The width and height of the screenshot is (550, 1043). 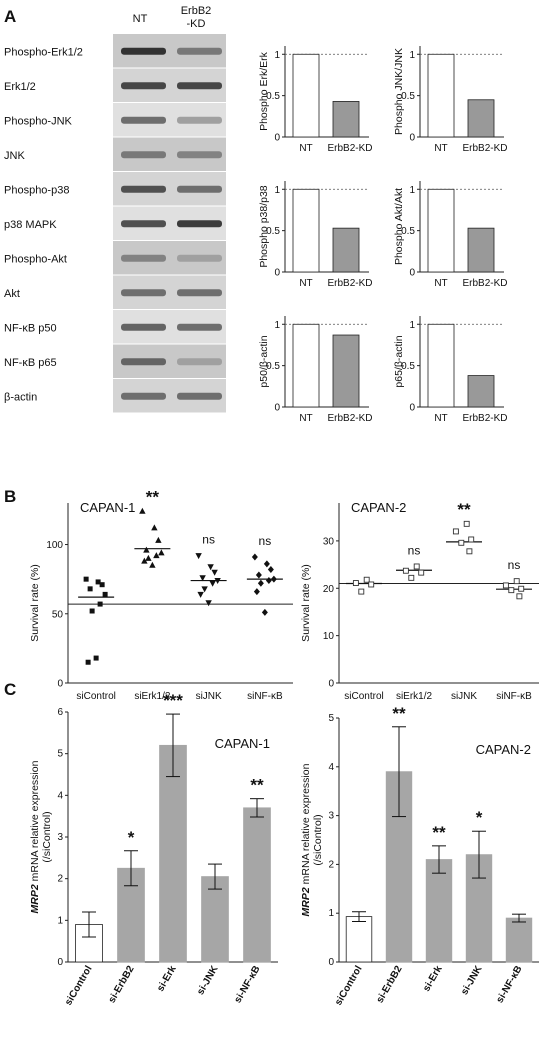 What do you see at coordinates (35, 259) in the screenshot?
I see `blot-label-phospho-akt: Phospho-Akt` at bounding box center [35, 259].